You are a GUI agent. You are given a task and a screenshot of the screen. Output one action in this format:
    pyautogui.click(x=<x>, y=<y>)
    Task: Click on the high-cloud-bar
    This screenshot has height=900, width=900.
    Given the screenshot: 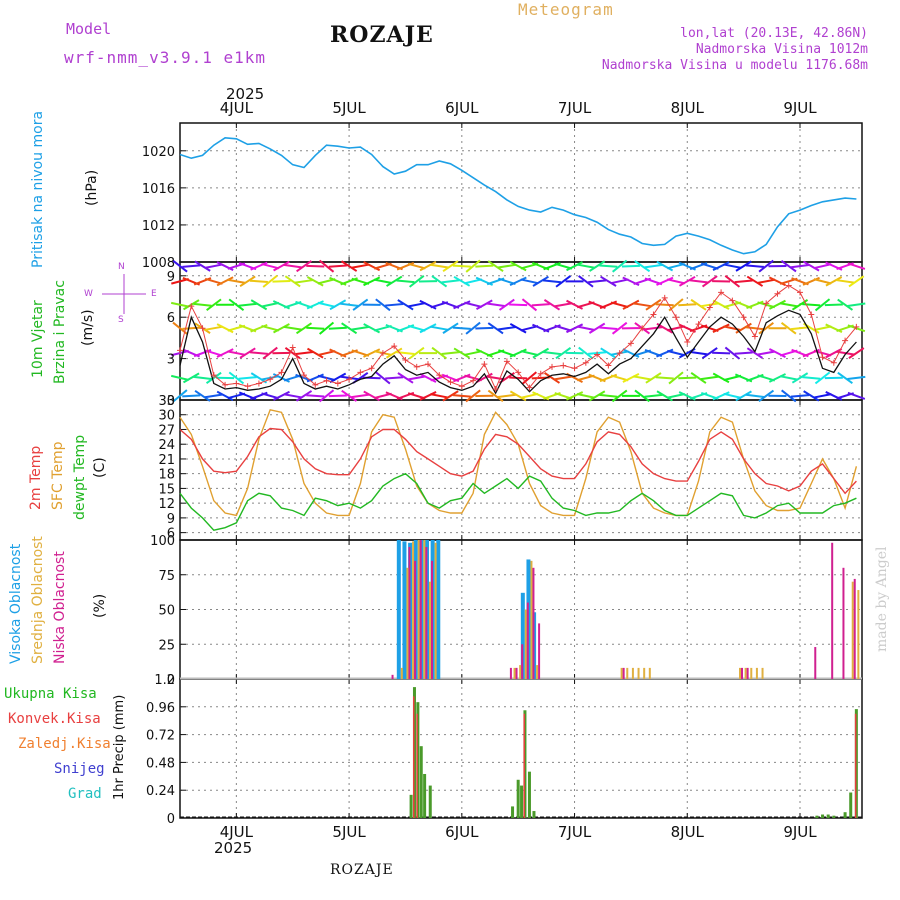 What is the action you would take?
    pyautogui.click(x=438, y=609)
    